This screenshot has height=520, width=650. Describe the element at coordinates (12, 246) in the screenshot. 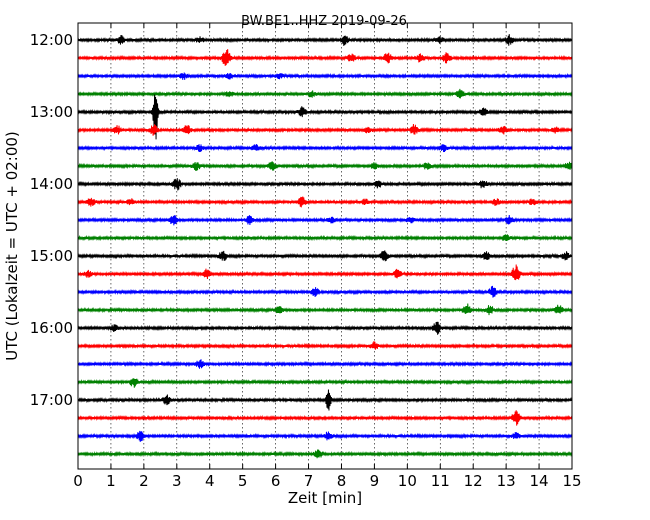

I see `y-axis-label: UTC (Lokalzeit = UTC + 02:00)` at that location.